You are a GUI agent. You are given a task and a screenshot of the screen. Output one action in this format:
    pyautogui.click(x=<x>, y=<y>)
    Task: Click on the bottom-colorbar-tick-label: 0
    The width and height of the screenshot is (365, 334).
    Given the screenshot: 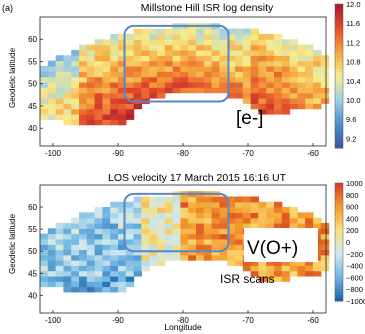 What is the action you would take?
    pyautogui.click(x=348, y=242)
    